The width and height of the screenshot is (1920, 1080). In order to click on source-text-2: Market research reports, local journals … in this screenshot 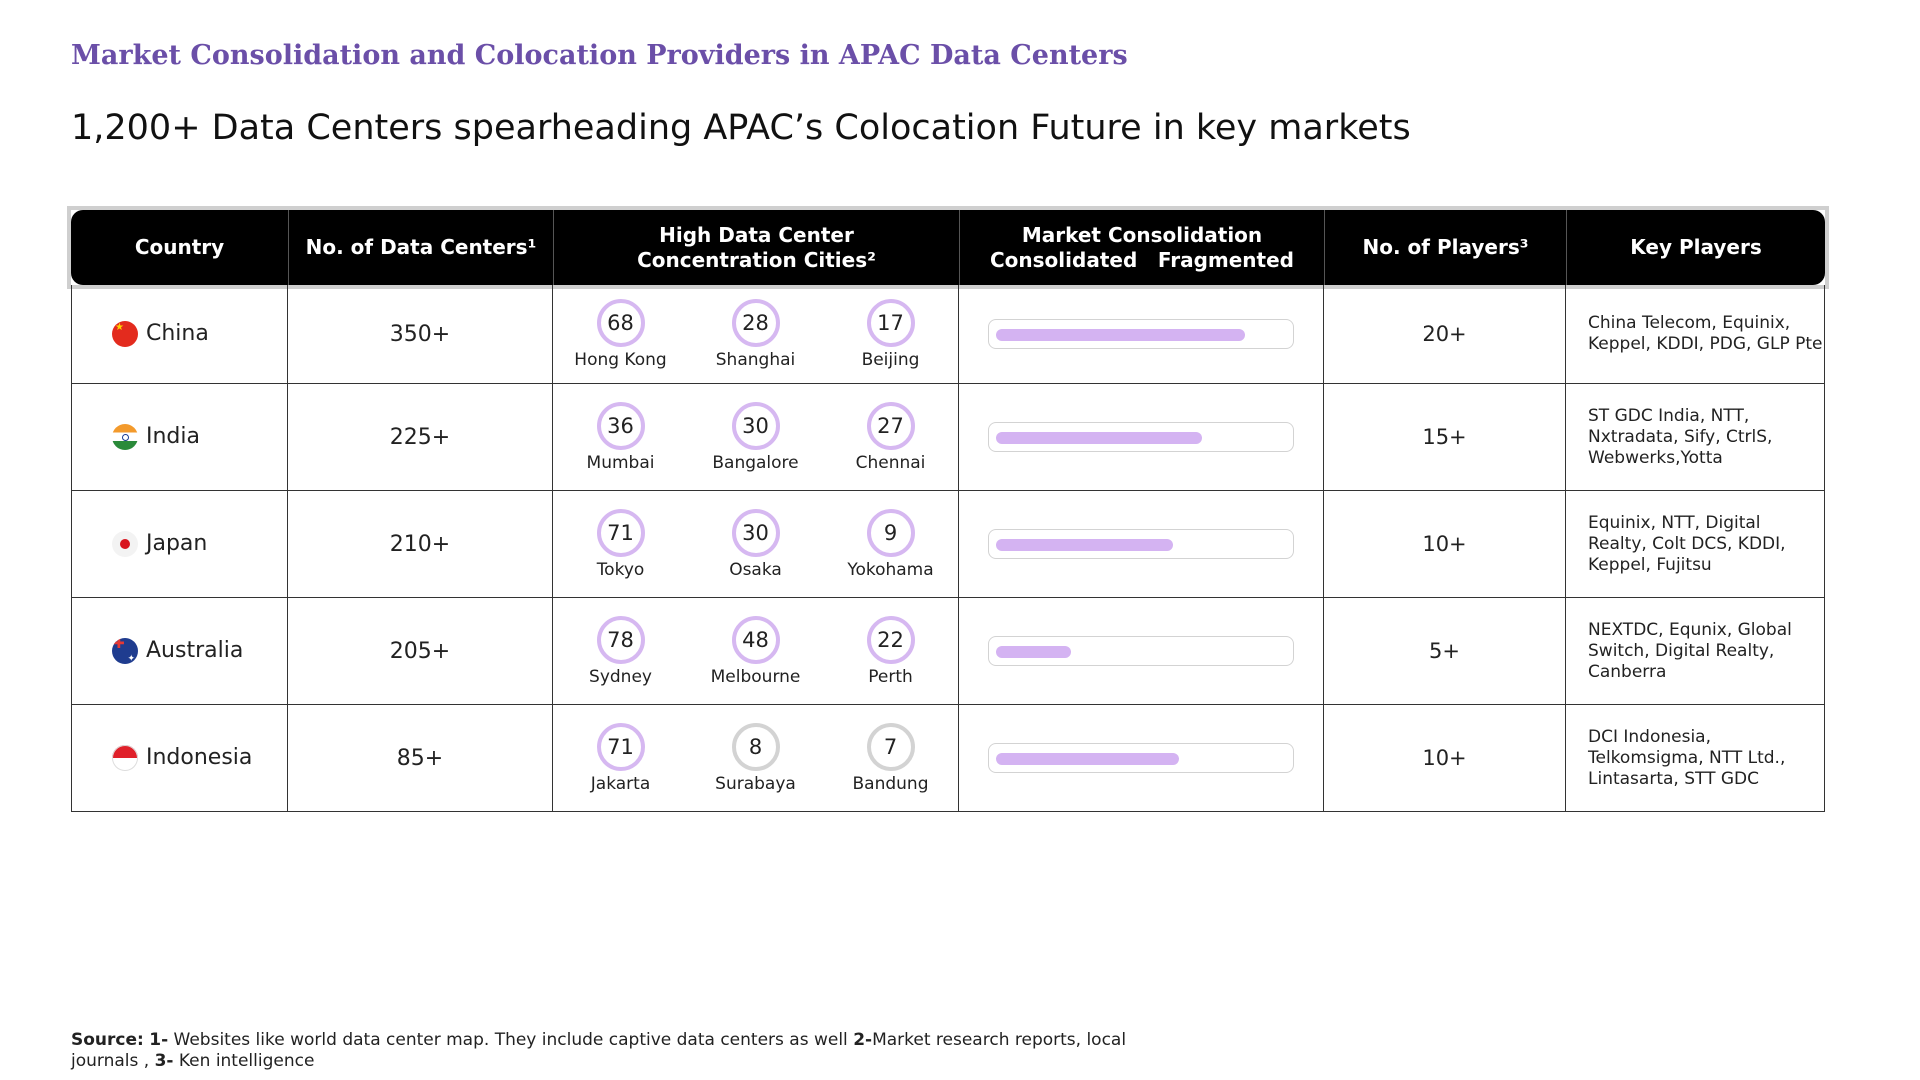, I will do `click(599, 1050)`.